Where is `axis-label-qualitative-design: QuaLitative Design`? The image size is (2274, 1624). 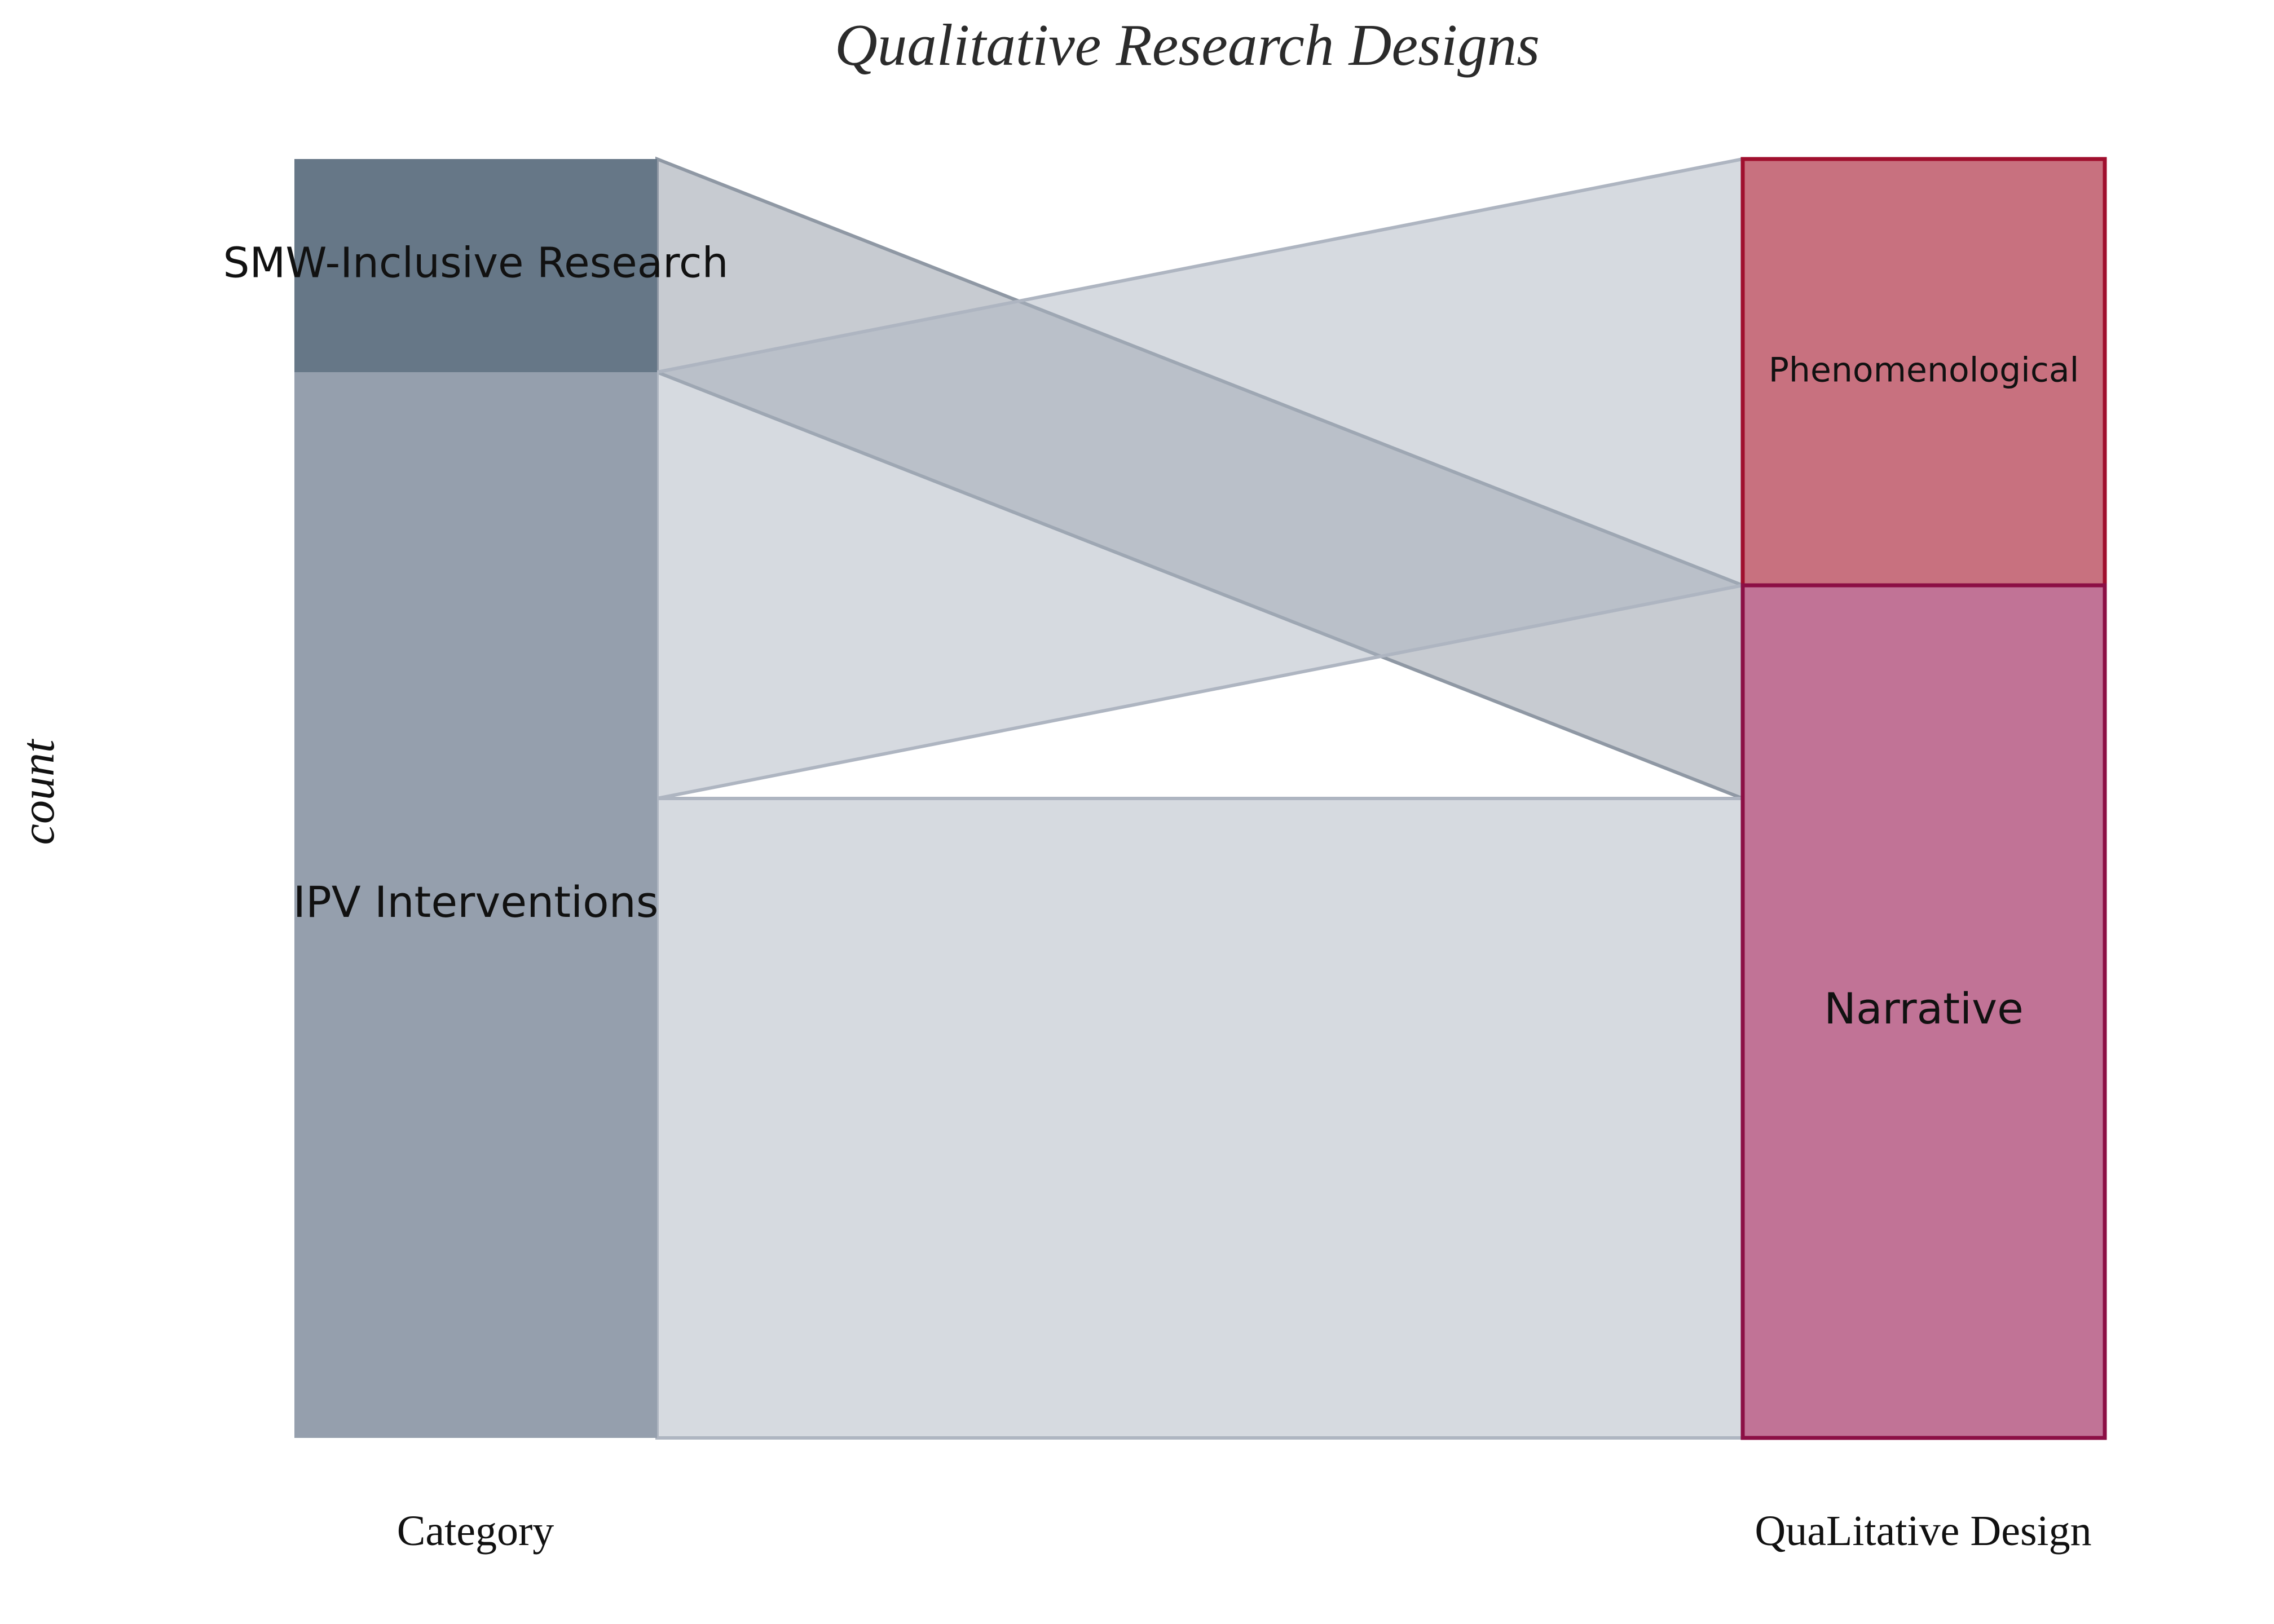 axis-label-qualitative-design: QuaLitative Design is located at coordinates (1923, 1531).